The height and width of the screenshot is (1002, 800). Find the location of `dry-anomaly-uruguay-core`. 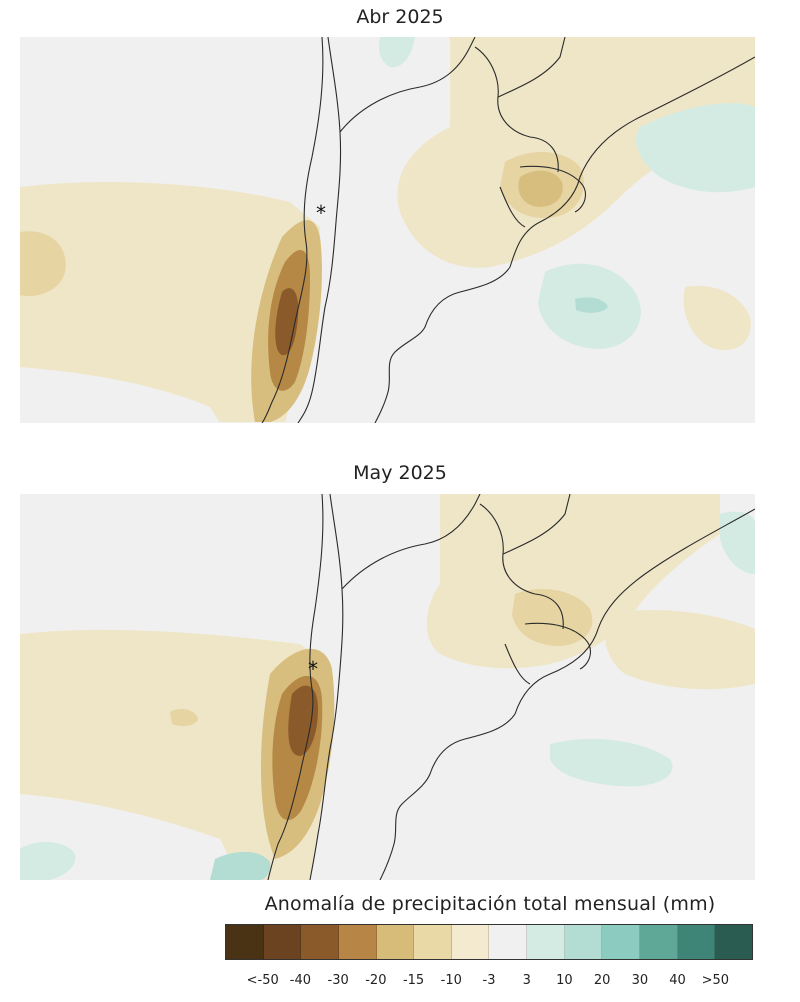

dry-anomaly-uruguay-core is located at coordinates (540, 188).